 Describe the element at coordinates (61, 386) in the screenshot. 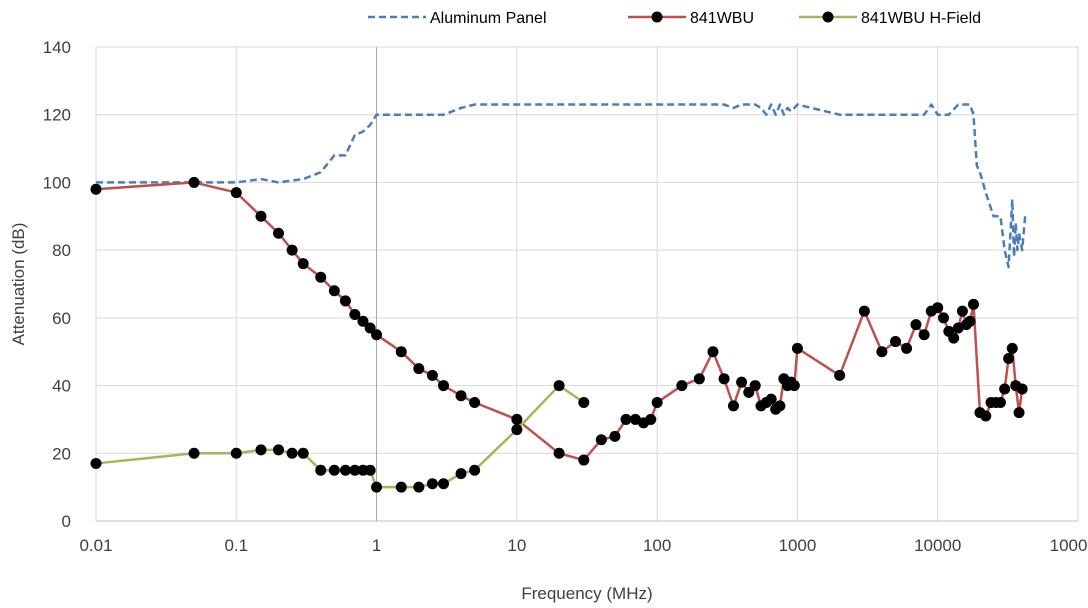

I see `y-tick-label: 40` at that location.